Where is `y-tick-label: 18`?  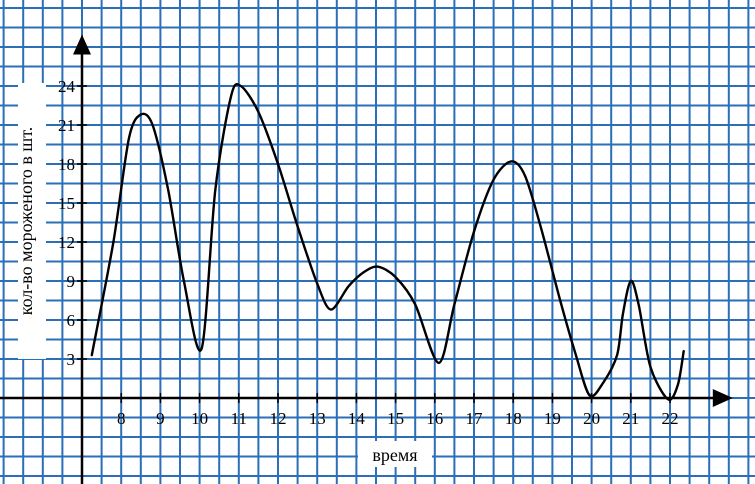 y-tick-label: 18 is located at coordinates (66, 164).